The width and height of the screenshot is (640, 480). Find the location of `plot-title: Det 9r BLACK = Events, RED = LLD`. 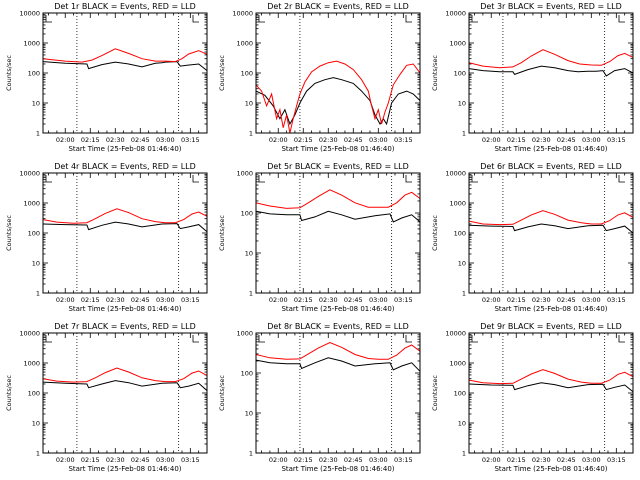

plot-title: Det 9r BLACK = Events, RED = LLD is located at coordinates (551, 326).